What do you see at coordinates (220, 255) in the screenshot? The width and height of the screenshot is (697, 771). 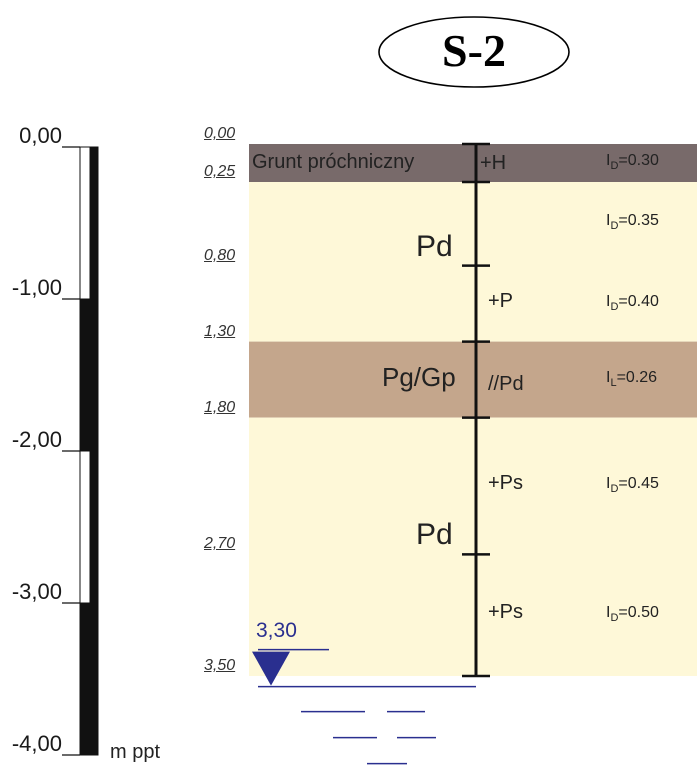 I see `boundary-depth-label: 0,80` at bounding box center [220, 255].